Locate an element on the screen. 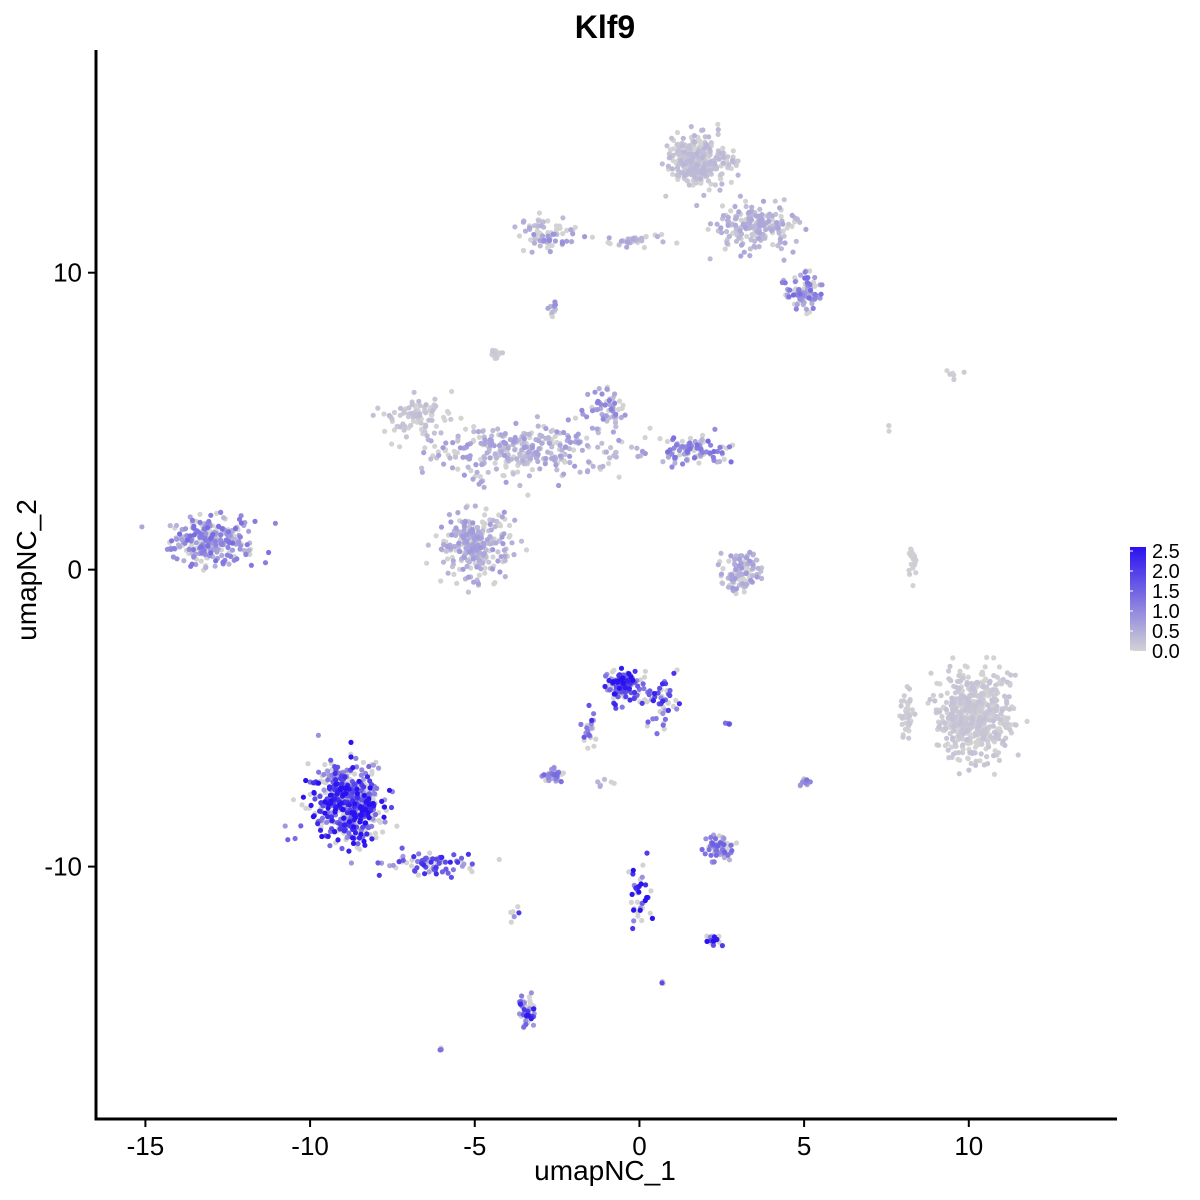 This screenshot has height=1200, width=1200. x-tick-label: -15 is located at coordinates (146, 1146).